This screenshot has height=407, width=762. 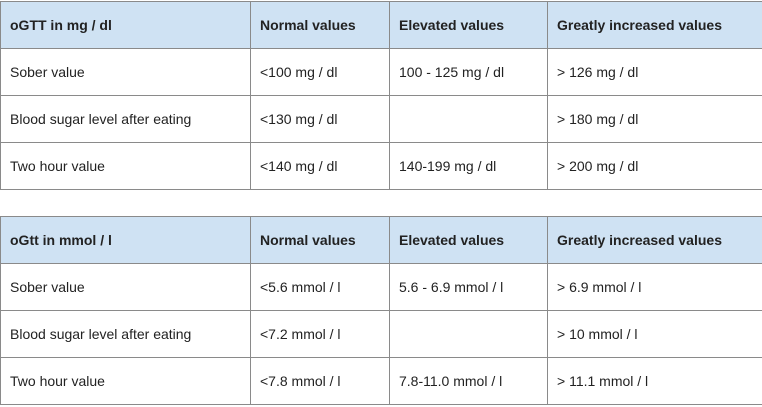 I want to click on normal-value-cell: <7.8 mmol / l, so click(x=320, y=381).